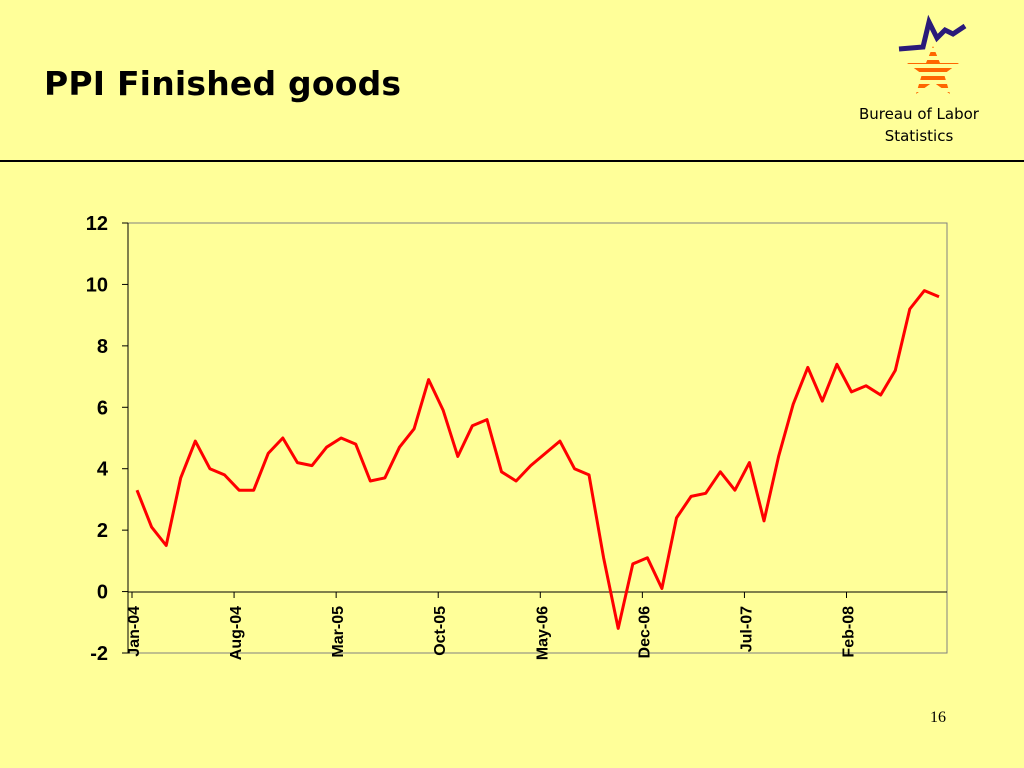  Describe the element at coordinates (512, 161) in the screenshot. I see `header-divider` at that location.